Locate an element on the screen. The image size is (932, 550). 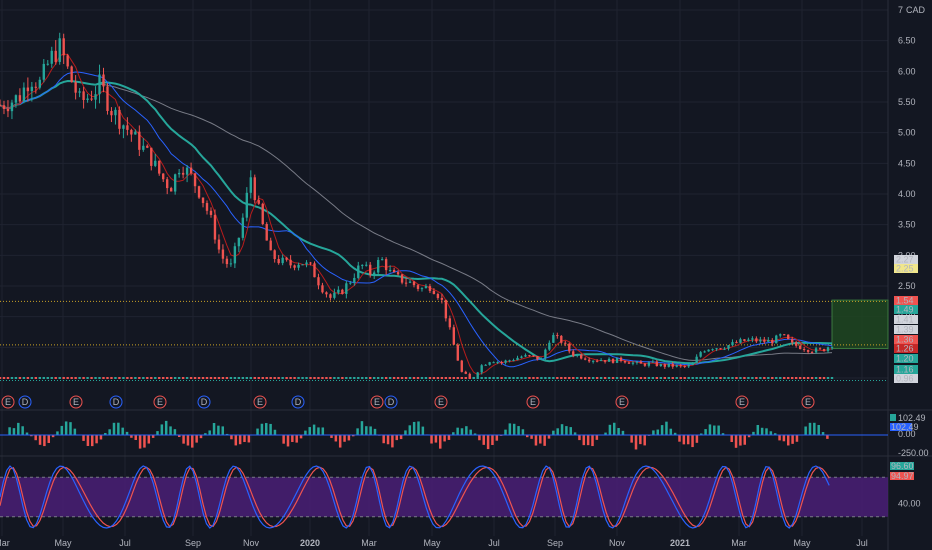
price-label: 0.96 is located at coordinates (905, 379).